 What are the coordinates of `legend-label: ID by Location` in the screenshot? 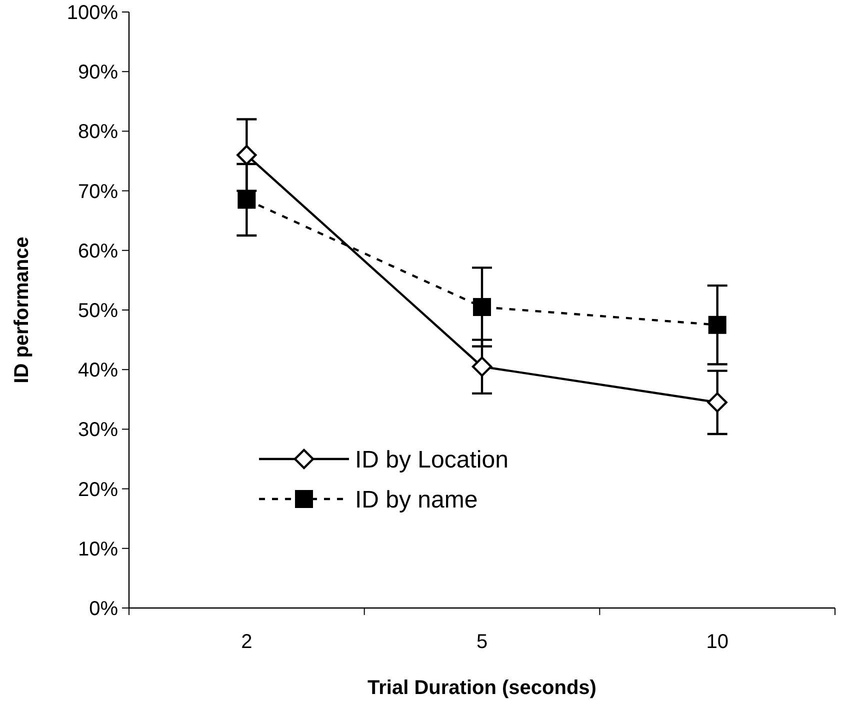 It's located at (431, 460).